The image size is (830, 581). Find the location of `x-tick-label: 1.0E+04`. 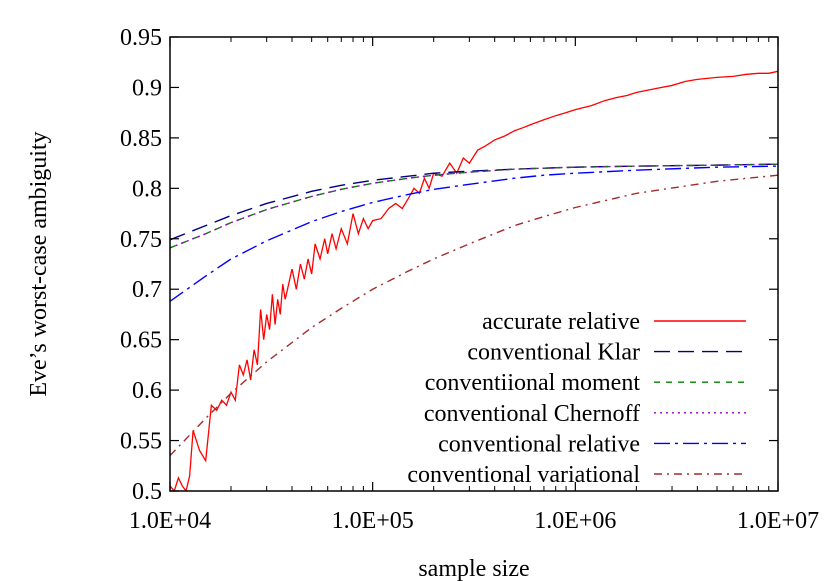

x-tick-label: 1.0E+04 is located at coordinates (170, 521).